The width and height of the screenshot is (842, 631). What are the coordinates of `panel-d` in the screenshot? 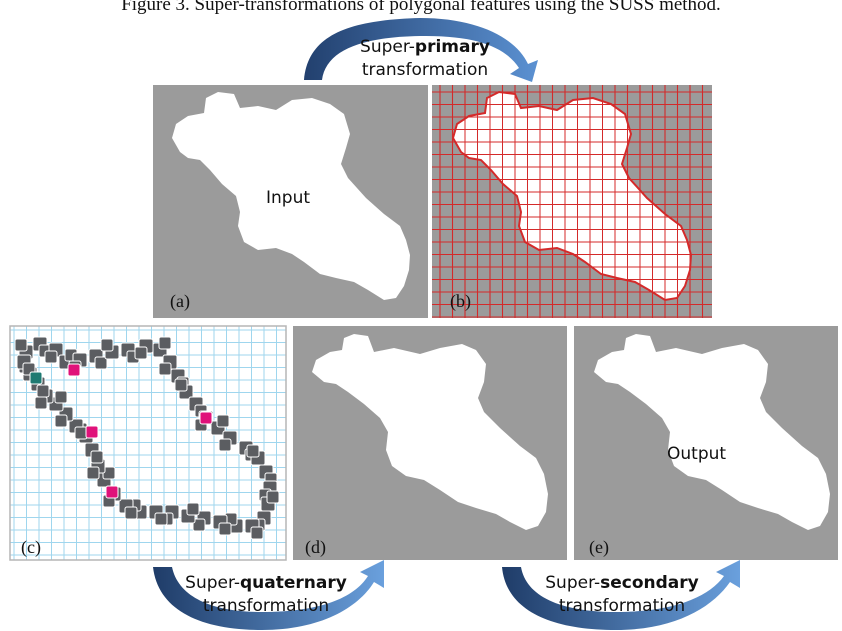 It's located at (430, 443).